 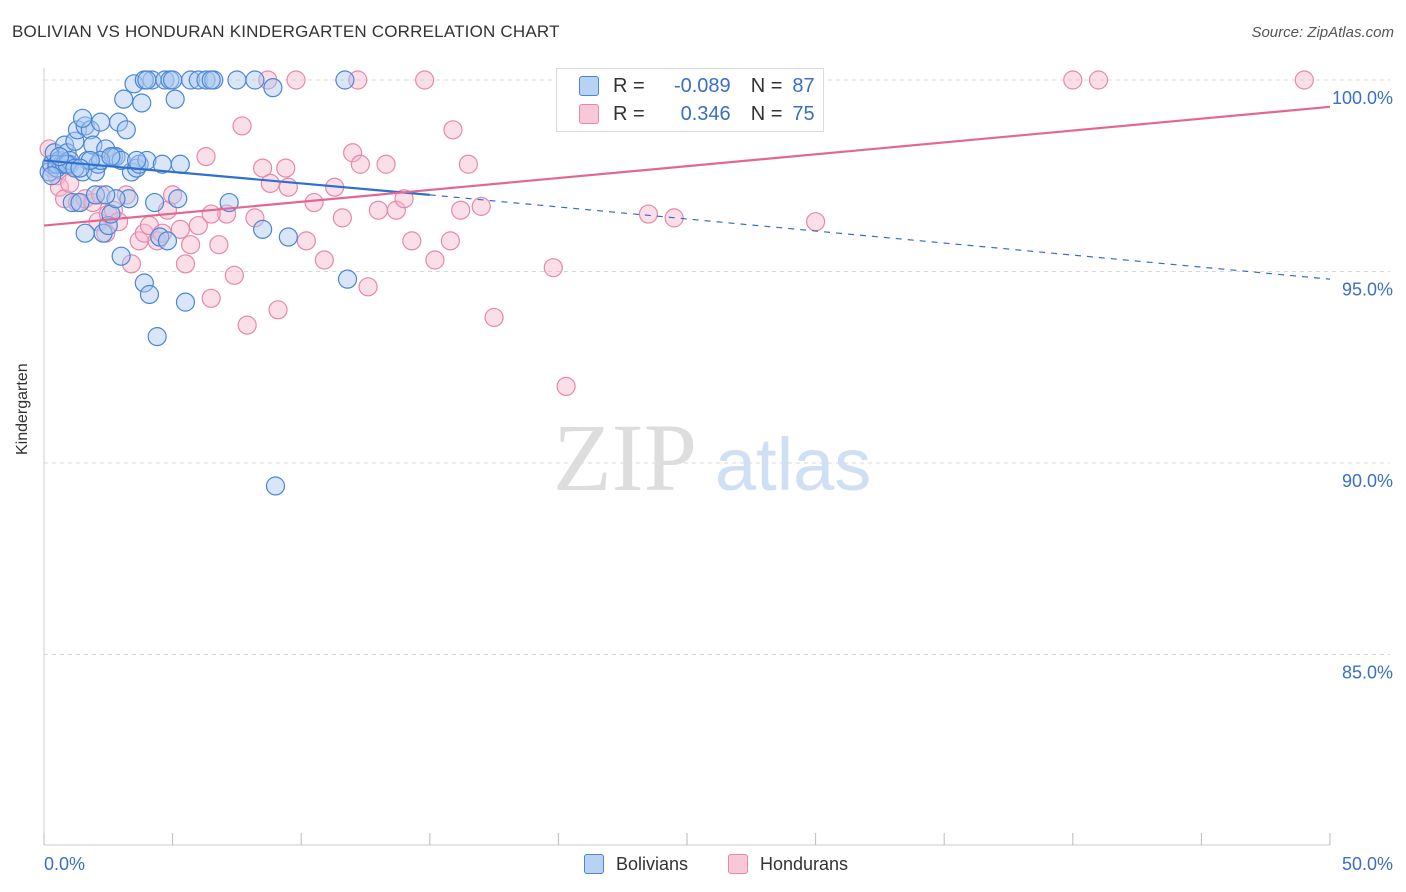 What do you see at coordinates (22, 409) in the screenshot?
I see `y-axis-label: Kindergarten` at bounding box center [22, 409].